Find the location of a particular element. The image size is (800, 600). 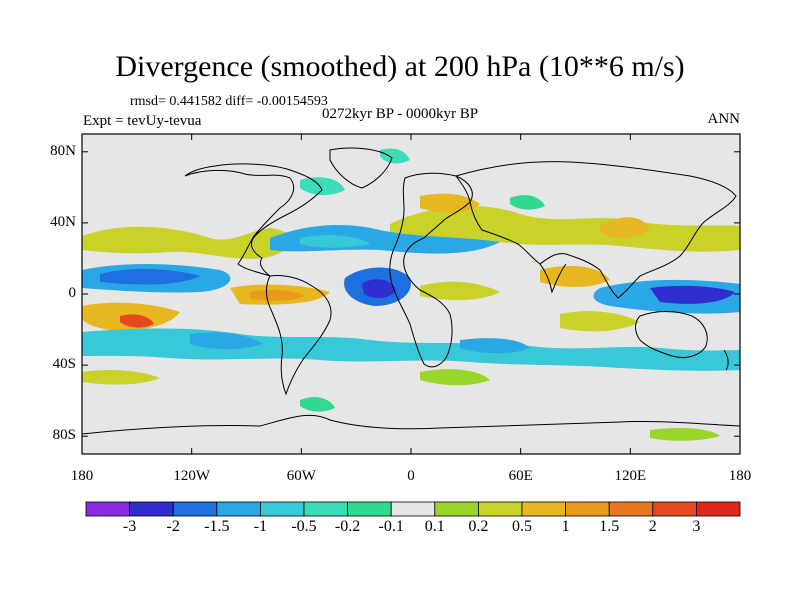

lat-tick-label: 0 is located at coordinates (72, 293).